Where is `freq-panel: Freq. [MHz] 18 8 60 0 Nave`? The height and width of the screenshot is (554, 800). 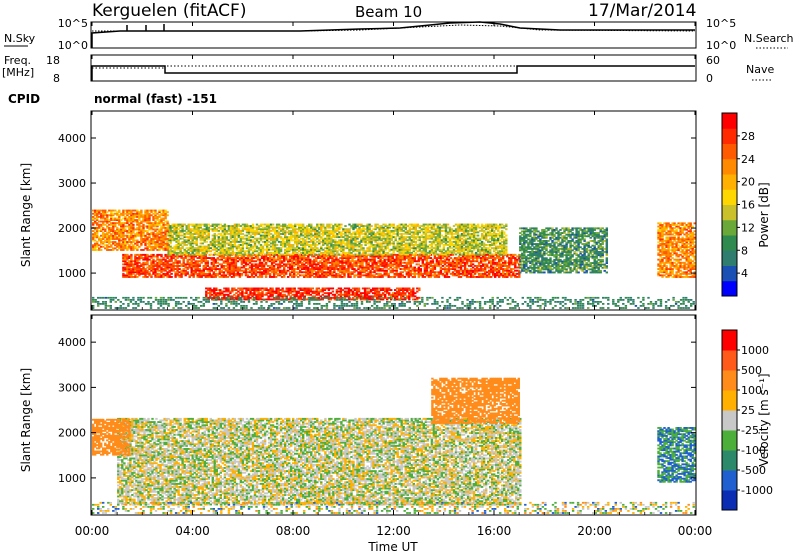 freq-panel: Freq. [MHz] 18 8 60 0 Nave is located at coordinates (388, 69).